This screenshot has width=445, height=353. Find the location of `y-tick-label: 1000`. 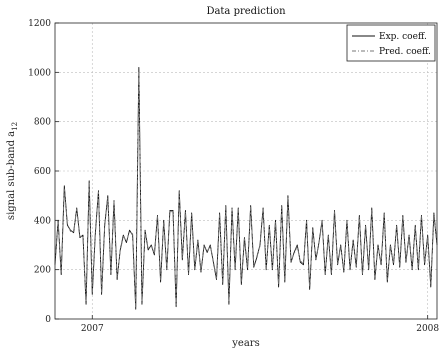

y-tick-label: 1000 is located at coordinates (39, 73).